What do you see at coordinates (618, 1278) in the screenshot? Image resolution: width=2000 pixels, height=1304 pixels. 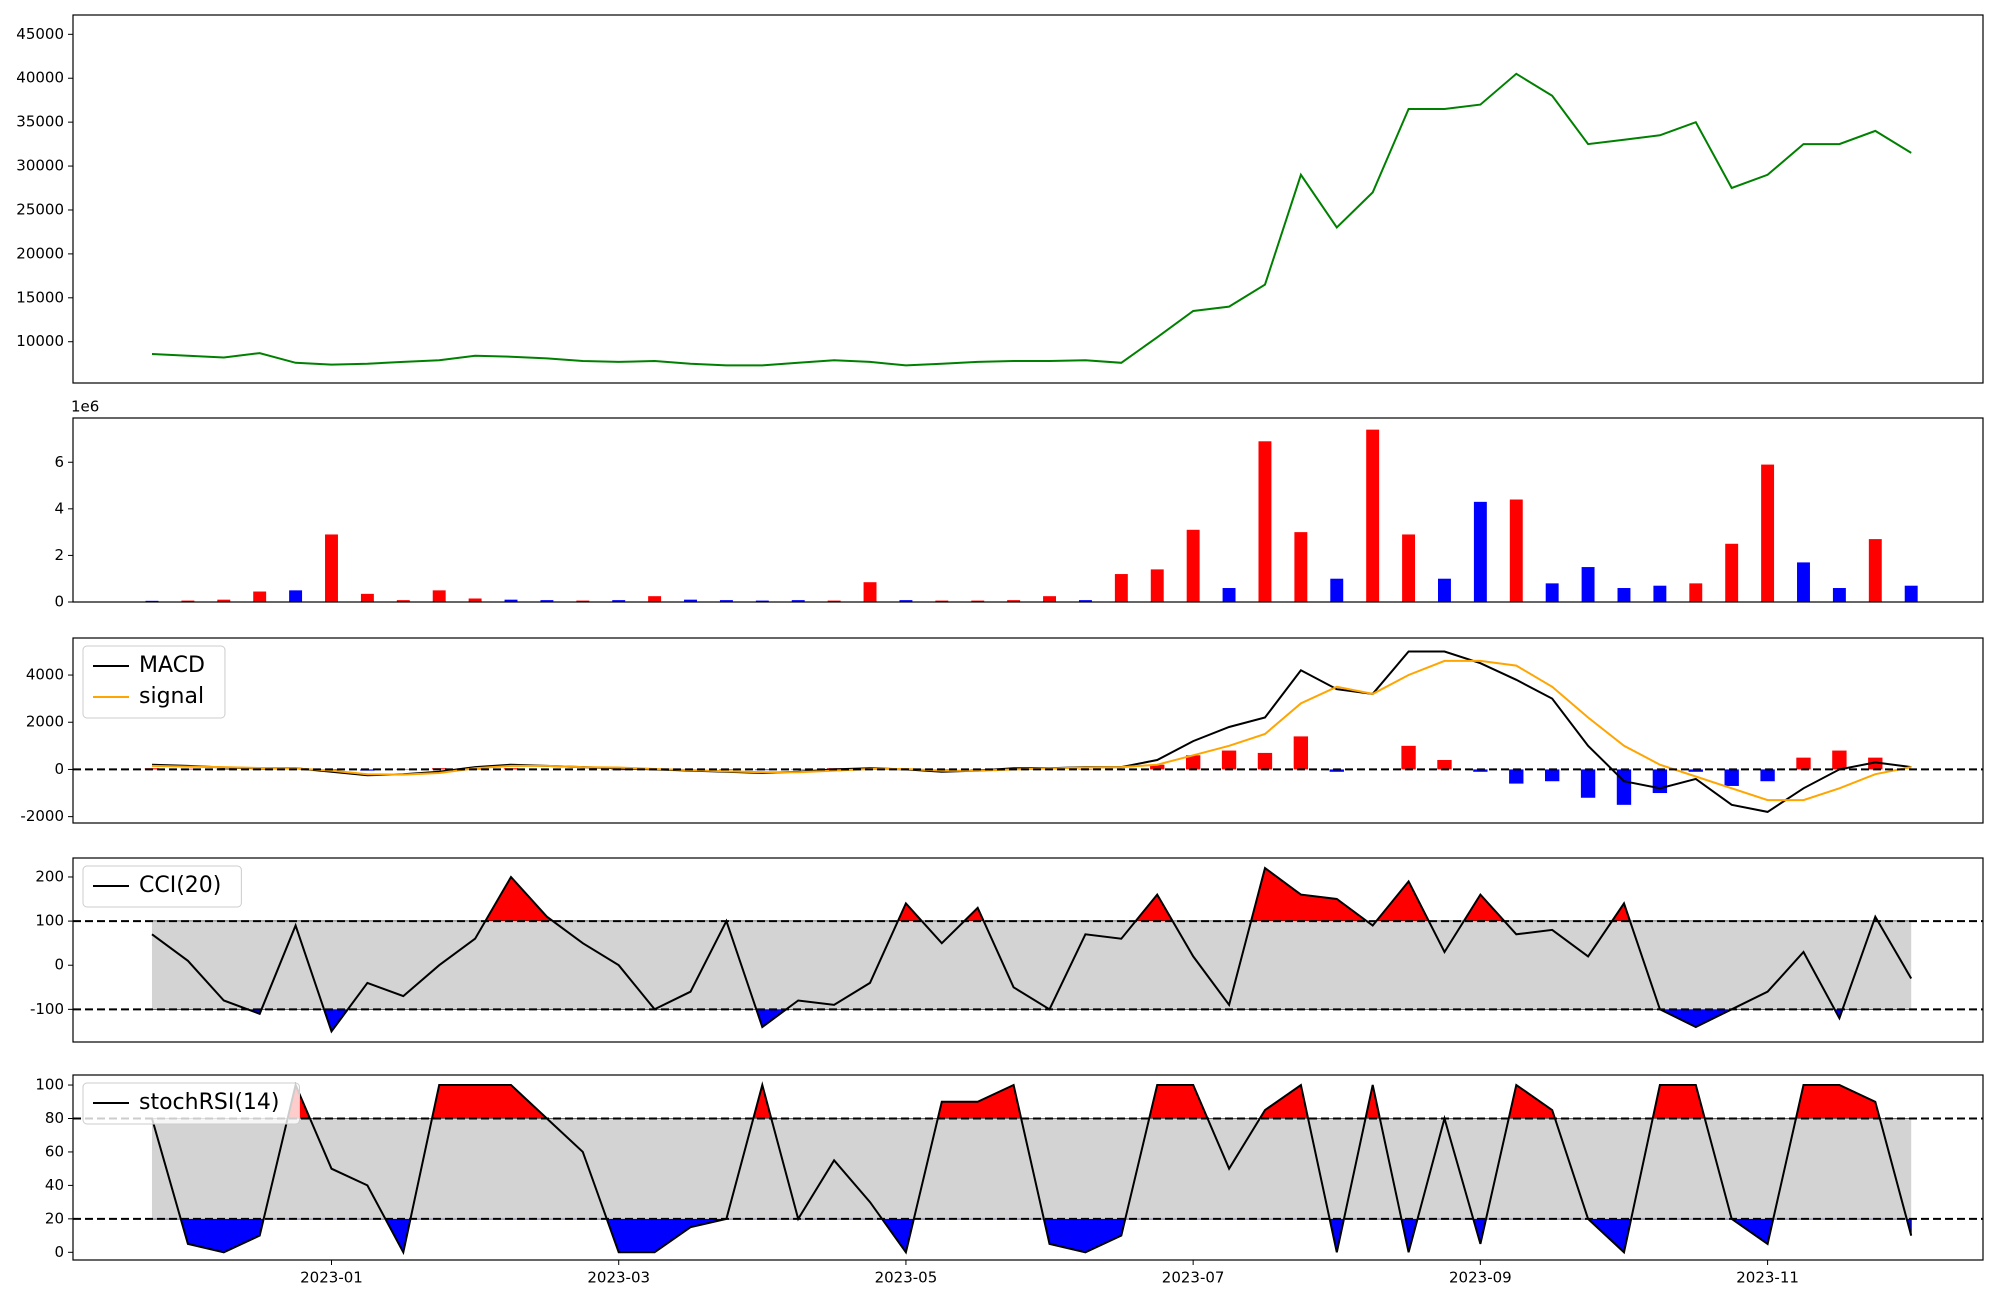 I see `x-tick-label: 2023-03` at bounding box center [618, 1278].